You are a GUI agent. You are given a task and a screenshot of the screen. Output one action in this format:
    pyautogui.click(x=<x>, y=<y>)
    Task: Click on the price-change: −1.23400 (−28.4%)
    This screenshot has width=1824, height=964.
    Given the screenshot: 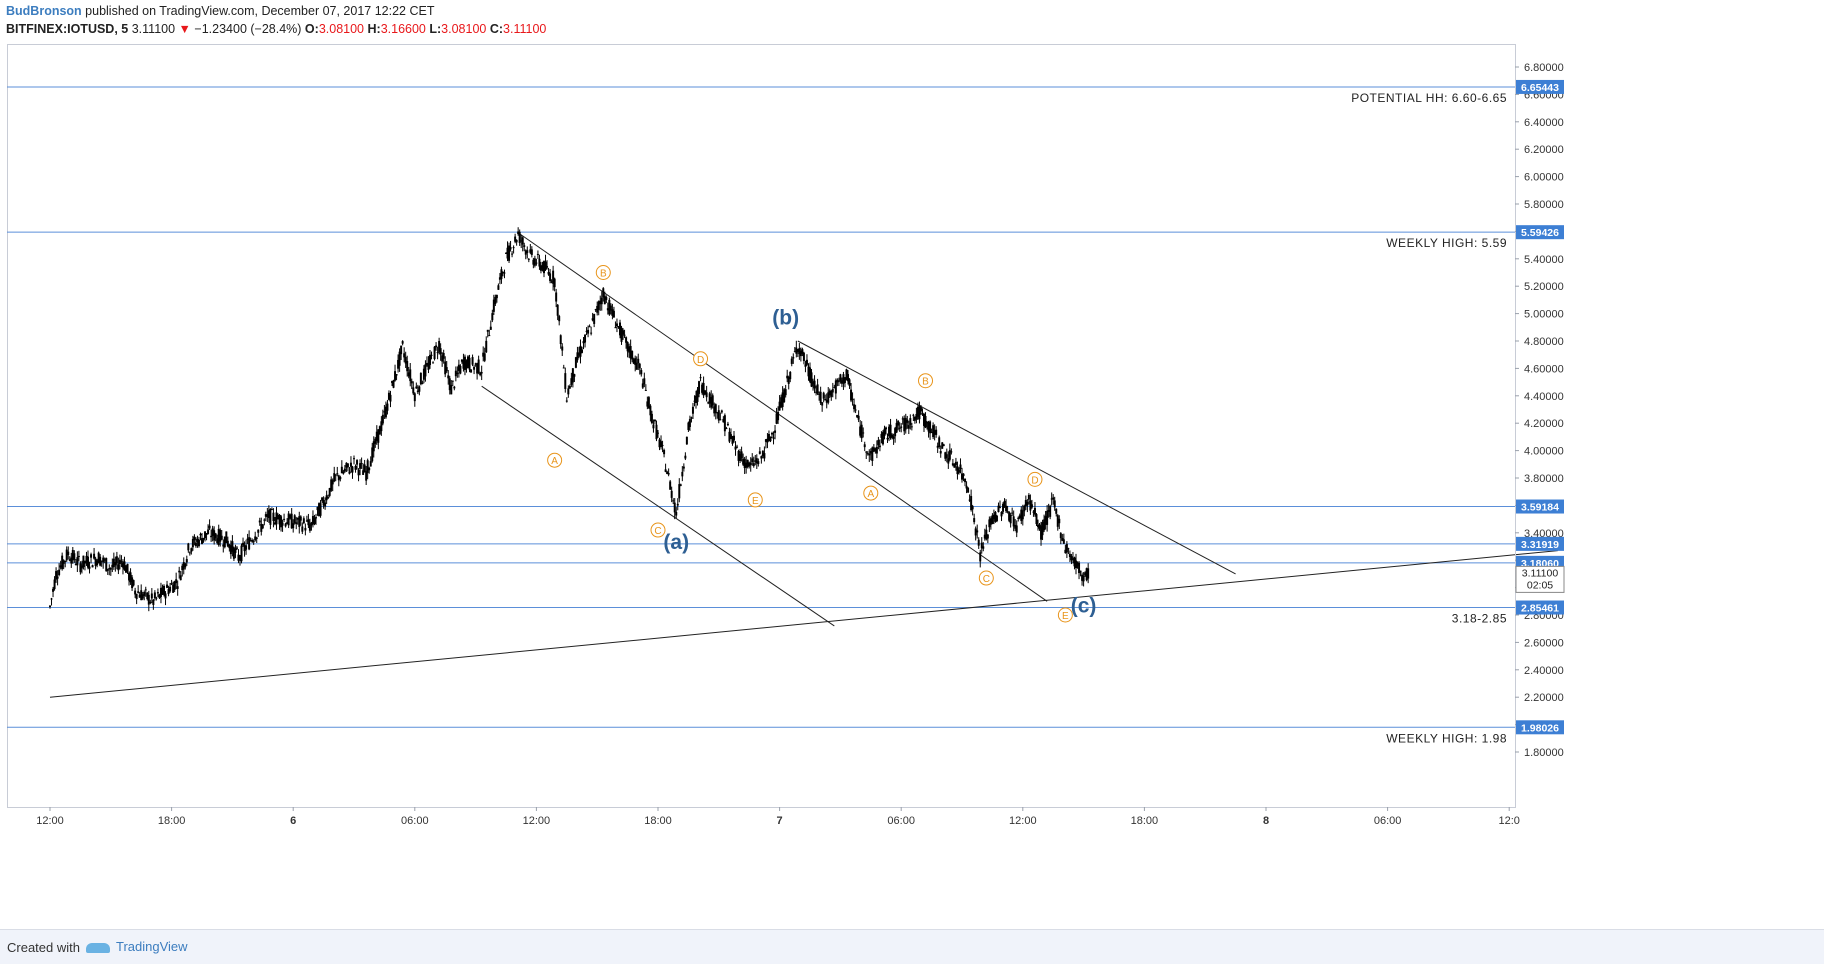 What is the action you would take?
    pyautogui.click(x=248, y=29)
    